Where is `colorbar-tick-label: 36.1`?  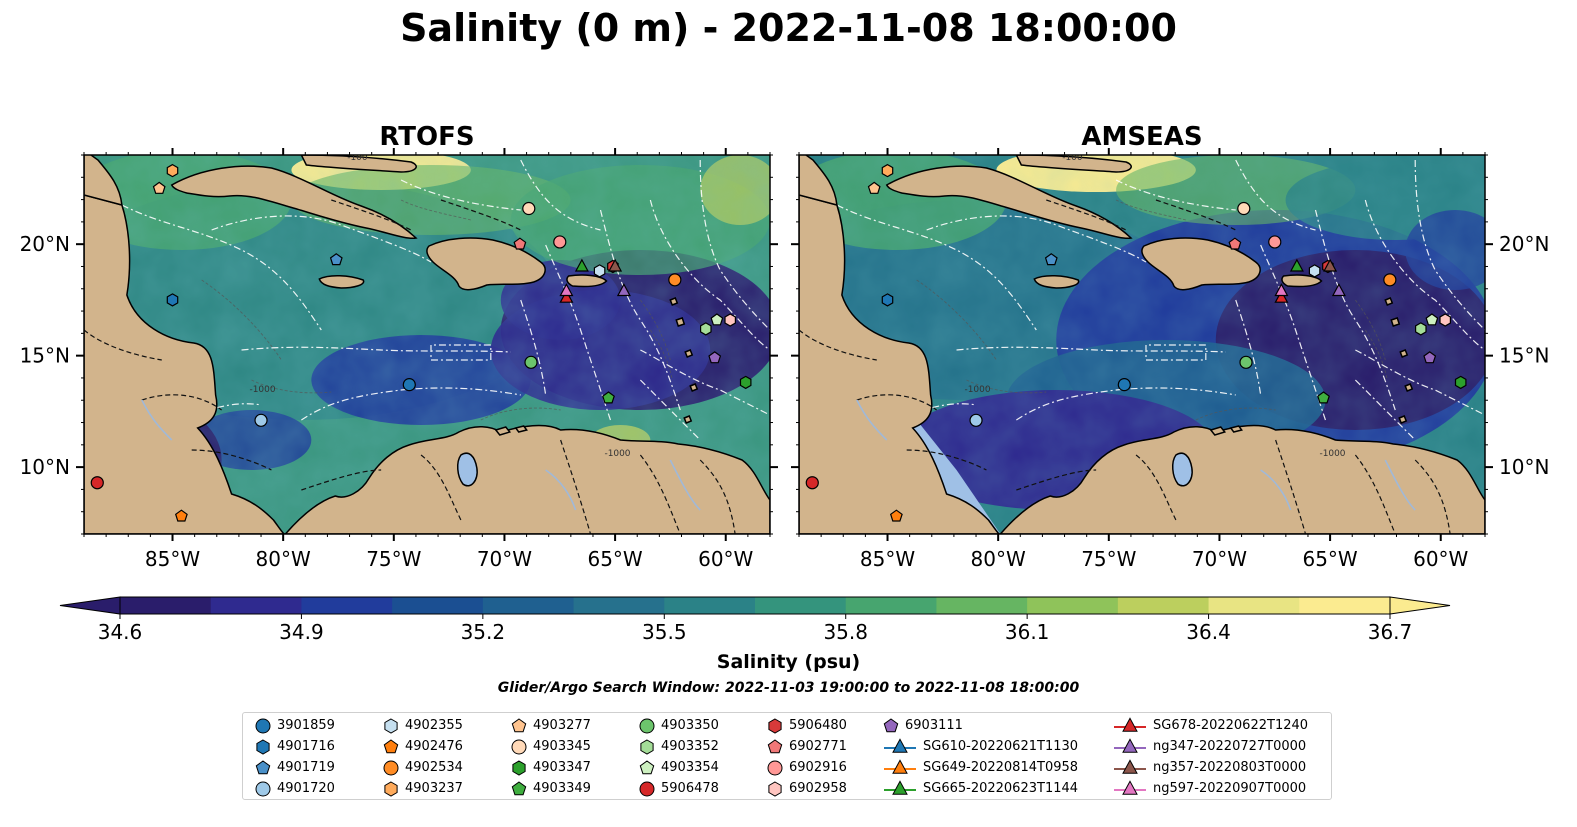
colorbar-tick-label: 36.1 is located at coordinates (1027, 632).